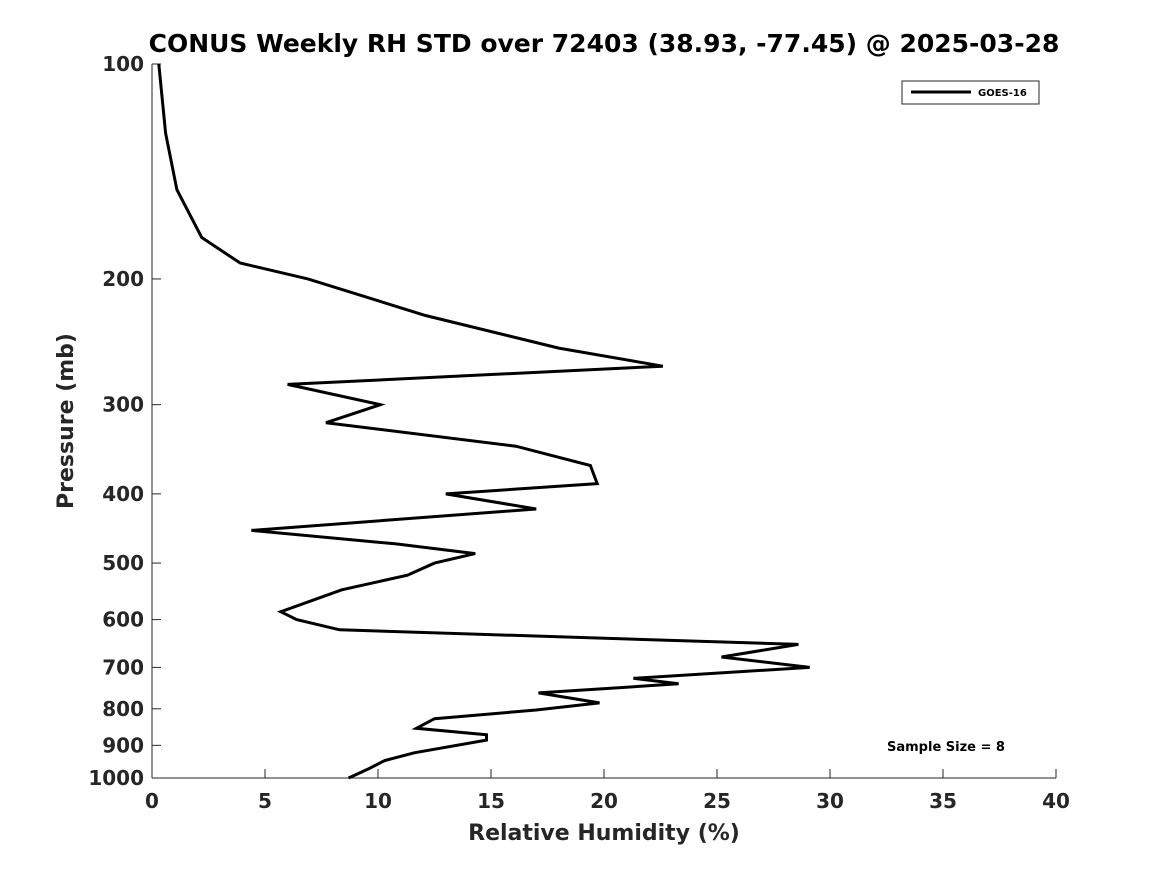 This screenshot has width=1167, height=875. I want to click on legend: GOES-16, so click(970, 92).